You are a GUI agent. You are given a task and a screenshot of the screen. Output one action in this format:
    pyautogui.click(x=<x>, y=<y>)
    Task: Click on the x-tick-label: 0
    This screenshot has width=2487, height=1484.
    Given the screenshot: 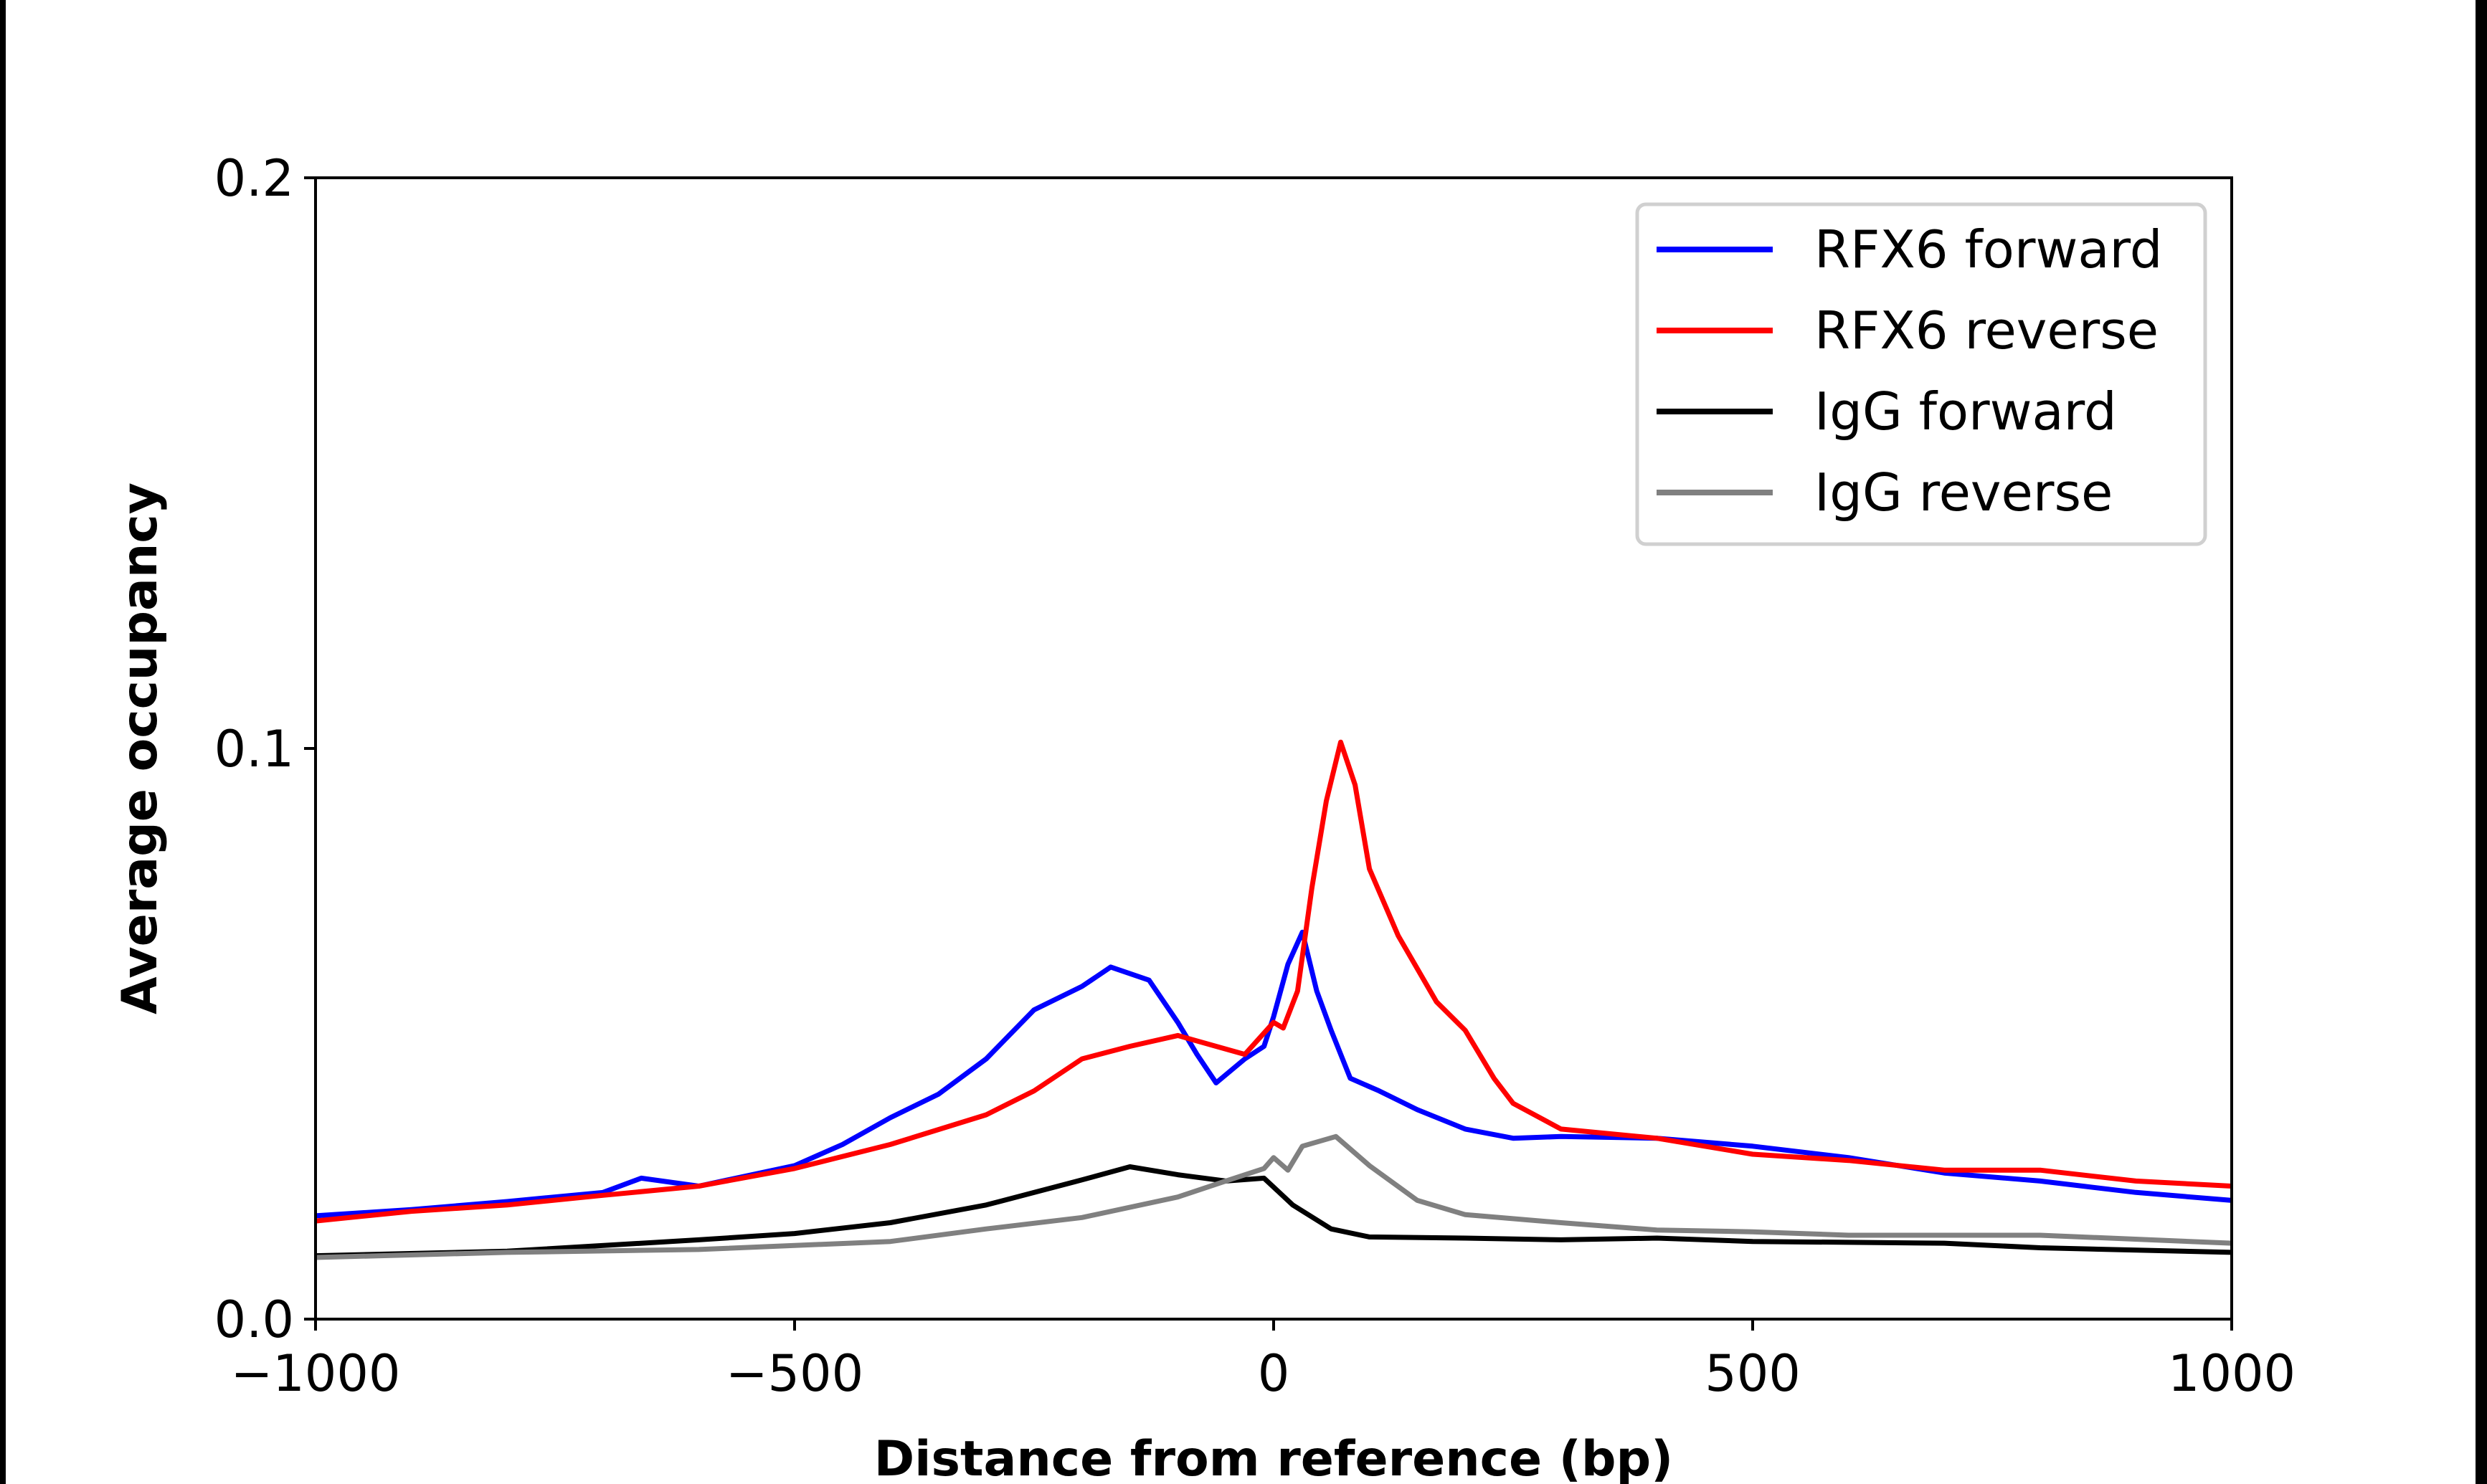 What is the action you would take?
    pyautogui.click(x=1274, y=1373)
    